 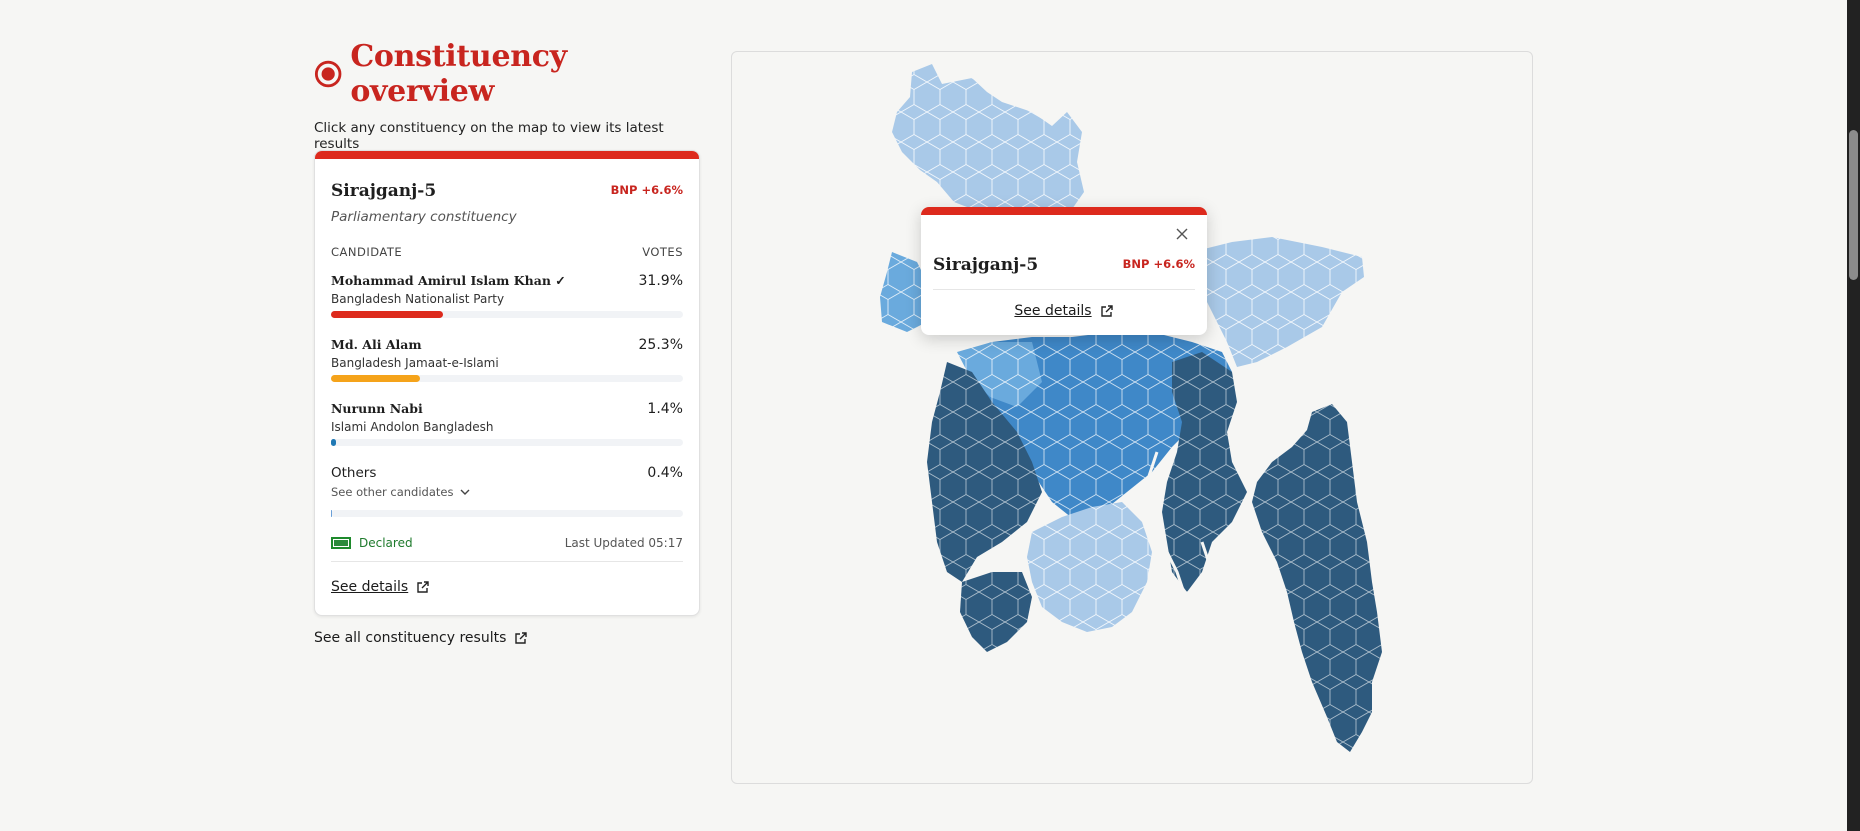 I want to click on region-northwest, so click(x=988, y=147).